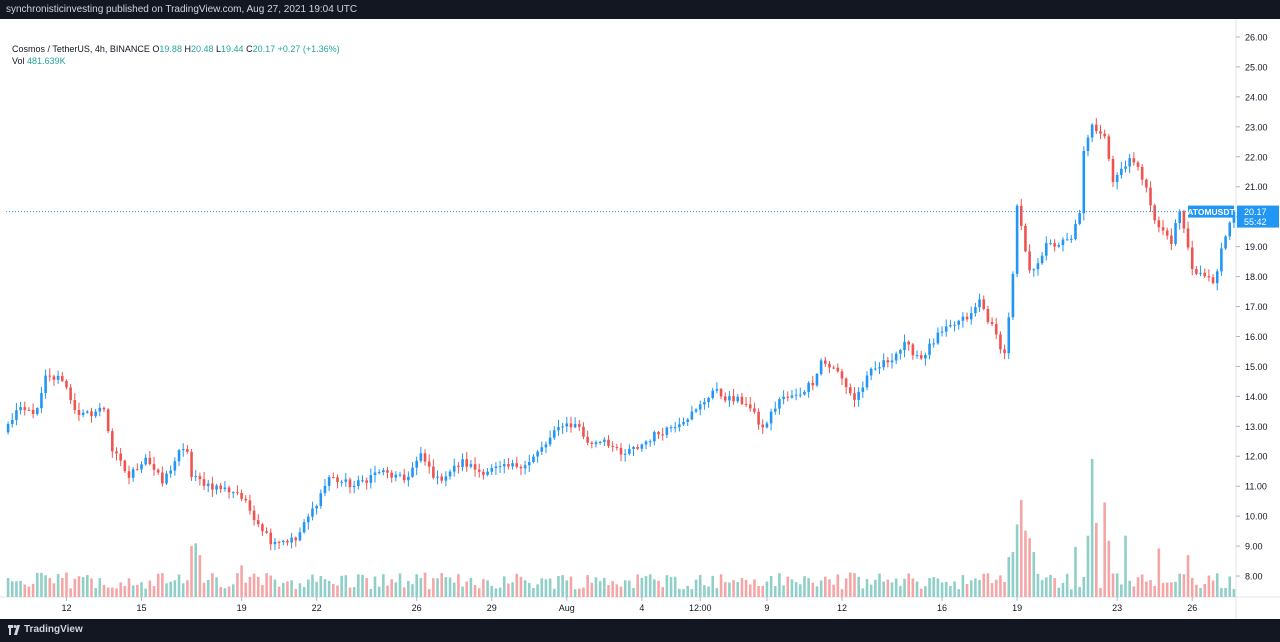 This screenshot has width=1280, height=642. Describe the element at coordinates (1256, 277) in the screenshot. I see `y-tick-label: 18.00` at that location.